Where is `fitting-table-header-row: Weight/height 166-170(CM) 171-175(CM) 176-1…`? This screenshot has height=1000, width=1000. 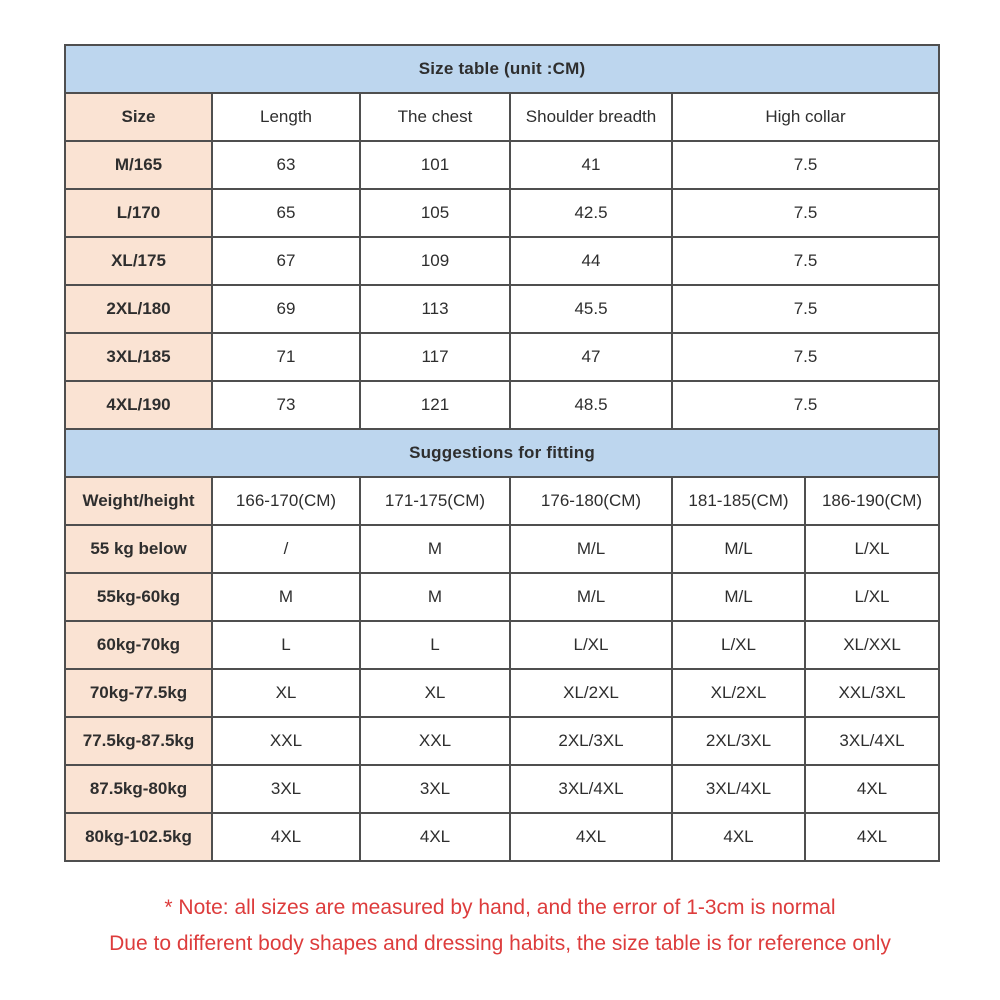 fitting-table-header-row: Weight/height 166-170(CM) 171-175(CM) 176-1… is located at coordinates (502, 501).